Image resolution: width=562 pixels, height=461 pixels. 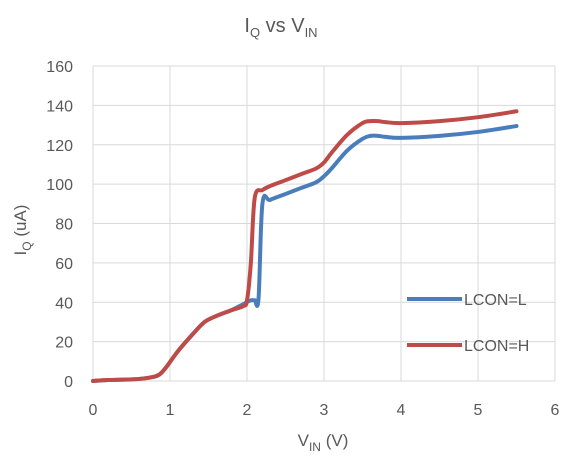 I want to click on y-tick-label-140: 140, so click(x=59, y=106).